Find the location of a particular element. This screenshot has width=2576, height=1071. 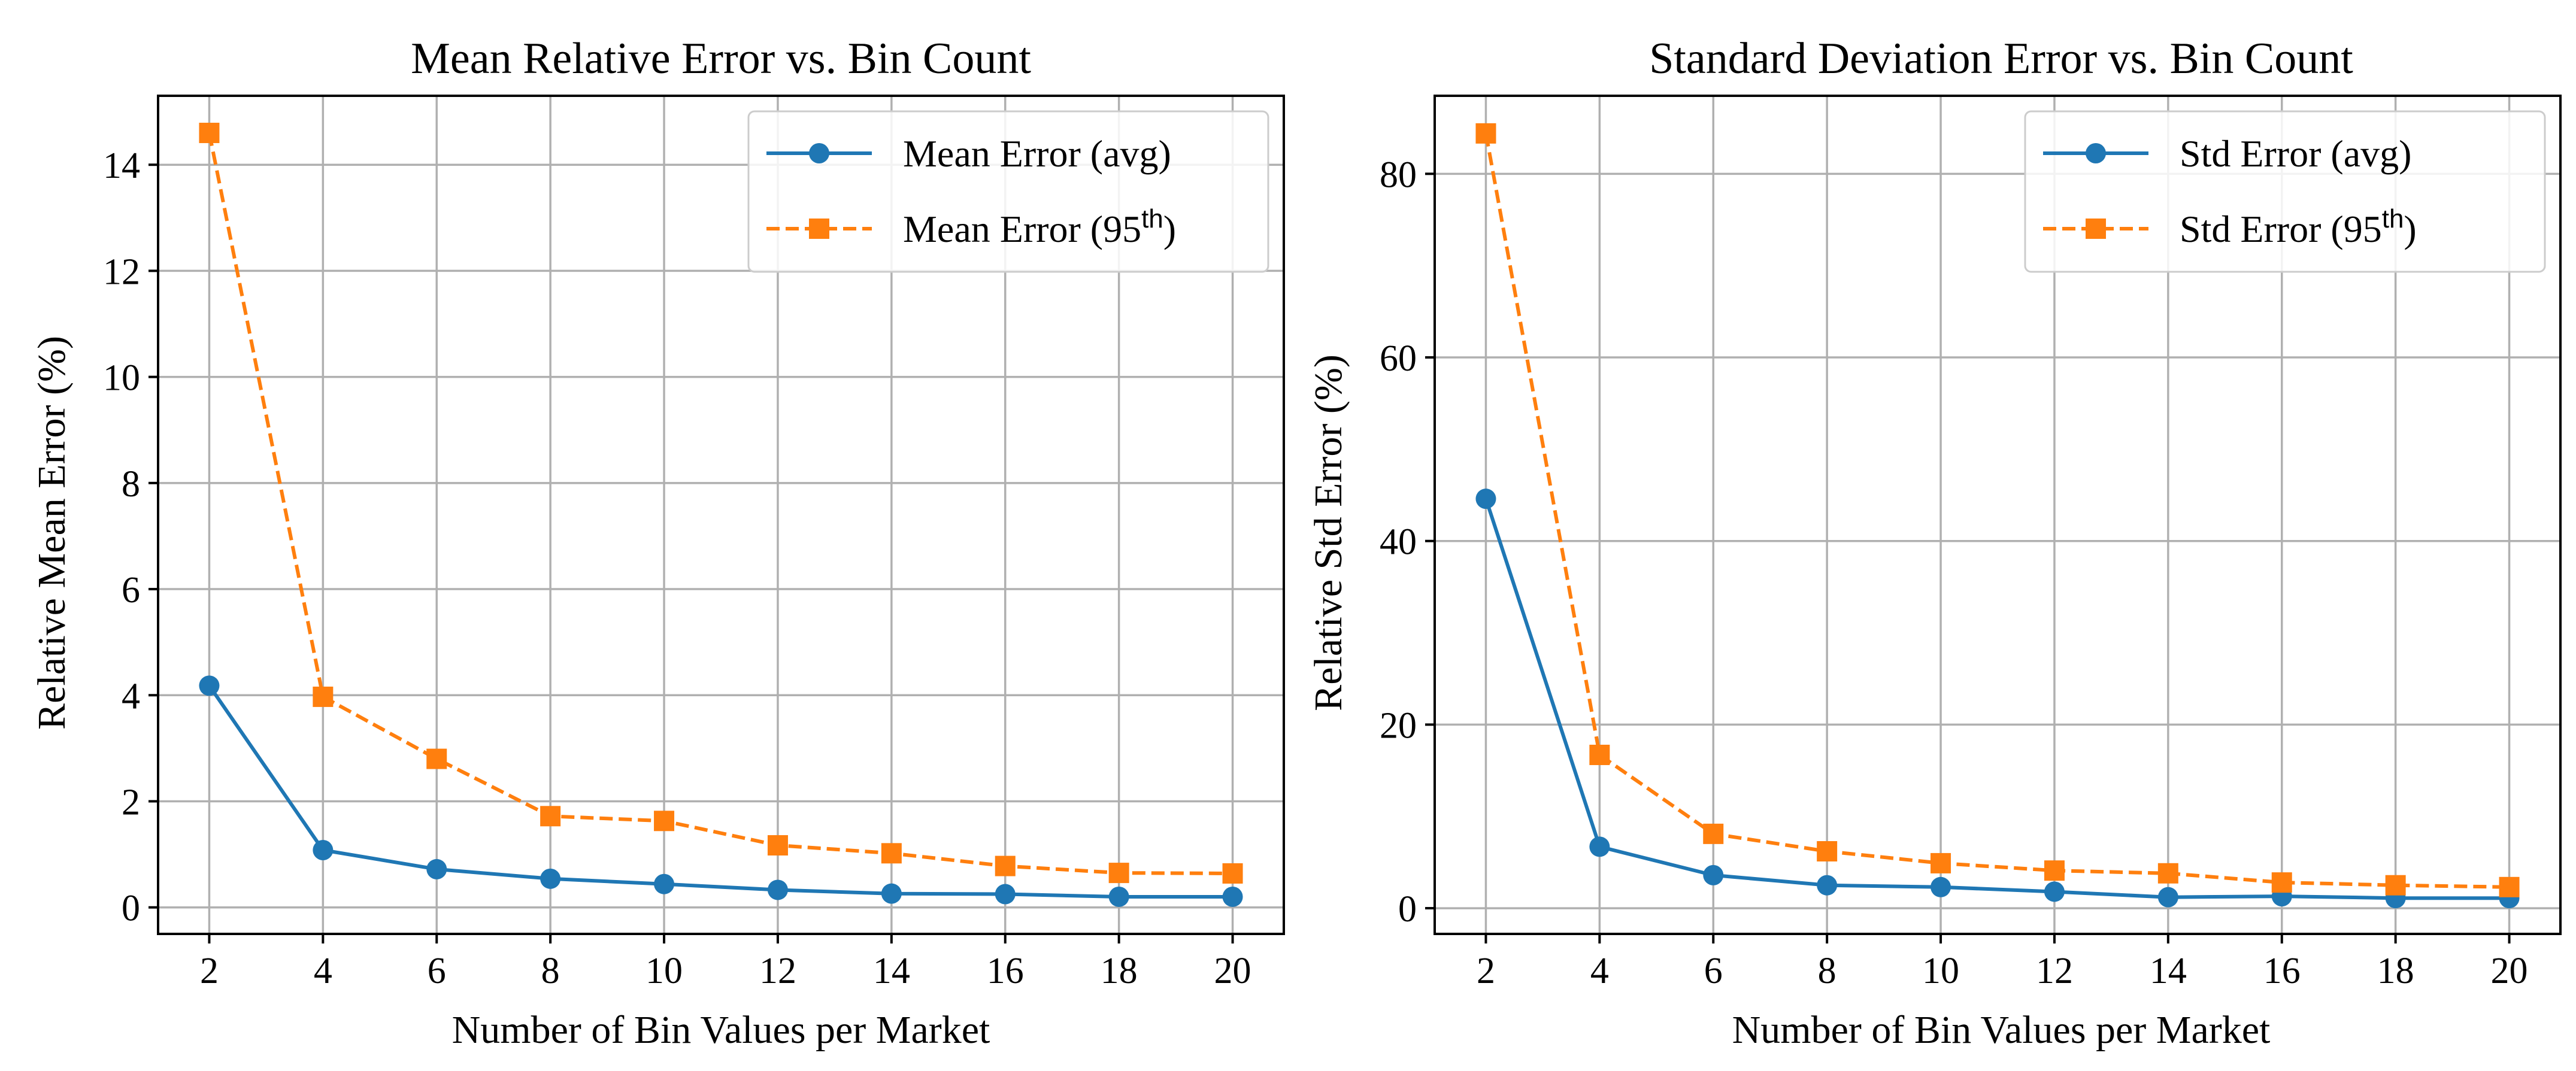

chart-title: Mean Relative Error vs. Bin Count is located at coordinates (721, 58).